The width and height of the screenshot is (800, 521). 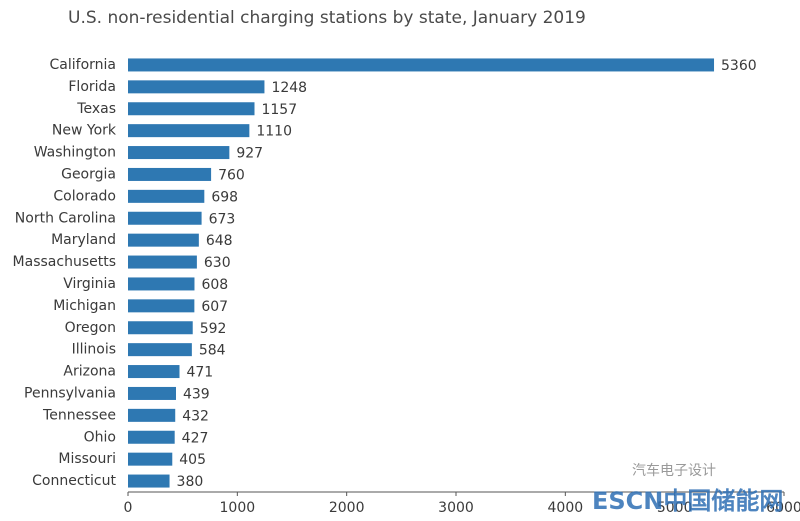 What do you see at coordinates (100, 437) in the screenshot?
I see `y-tick-label: Ohio` at bounding box center [100, 437].